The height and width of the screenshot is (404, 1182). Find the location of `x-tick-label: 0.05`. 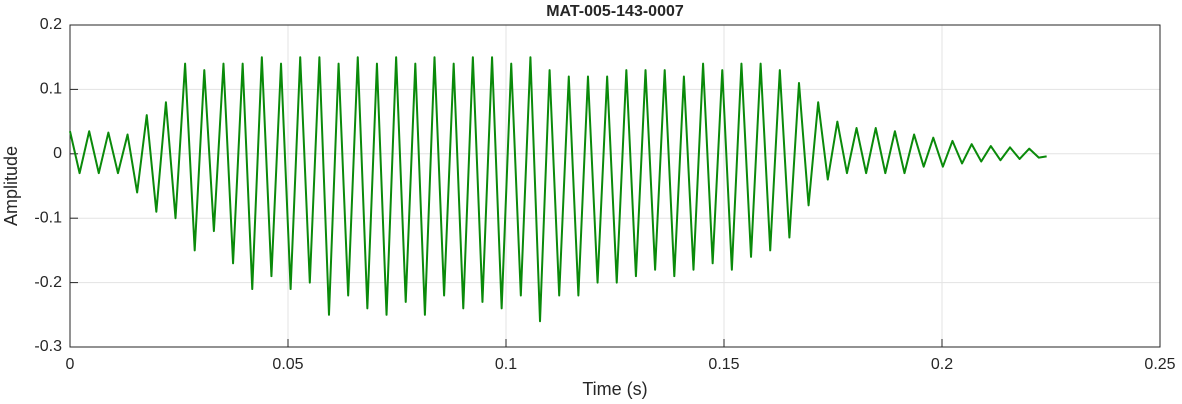

x-tick-label: 0.05 is located at coordinates (287, 364).